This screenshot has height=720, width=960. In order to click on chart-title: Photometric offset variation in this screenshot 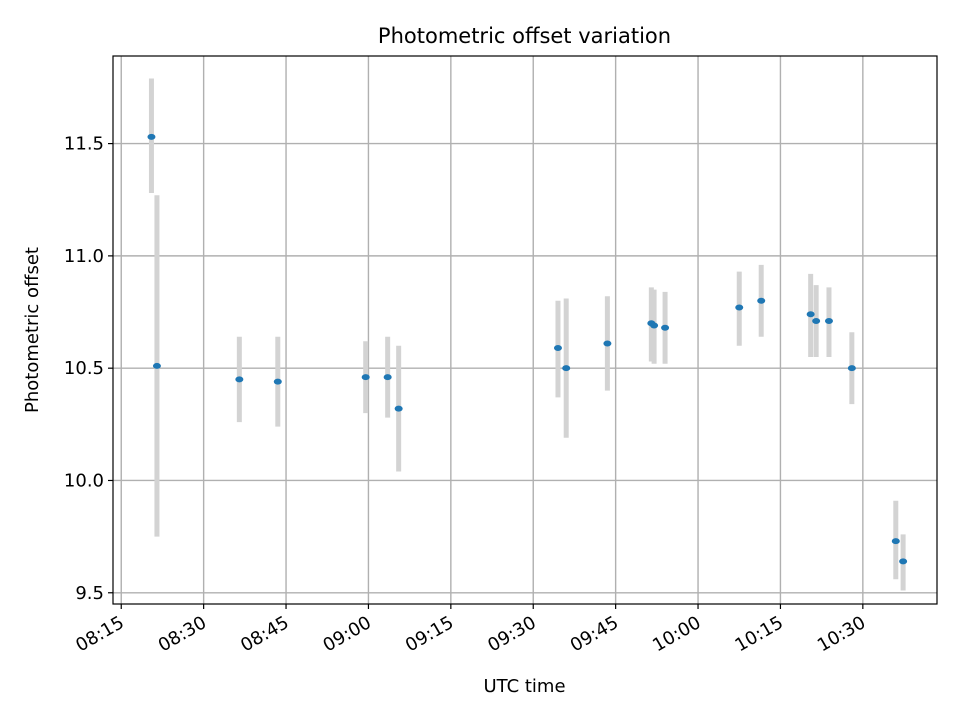, I will do `click(524, 36)`.